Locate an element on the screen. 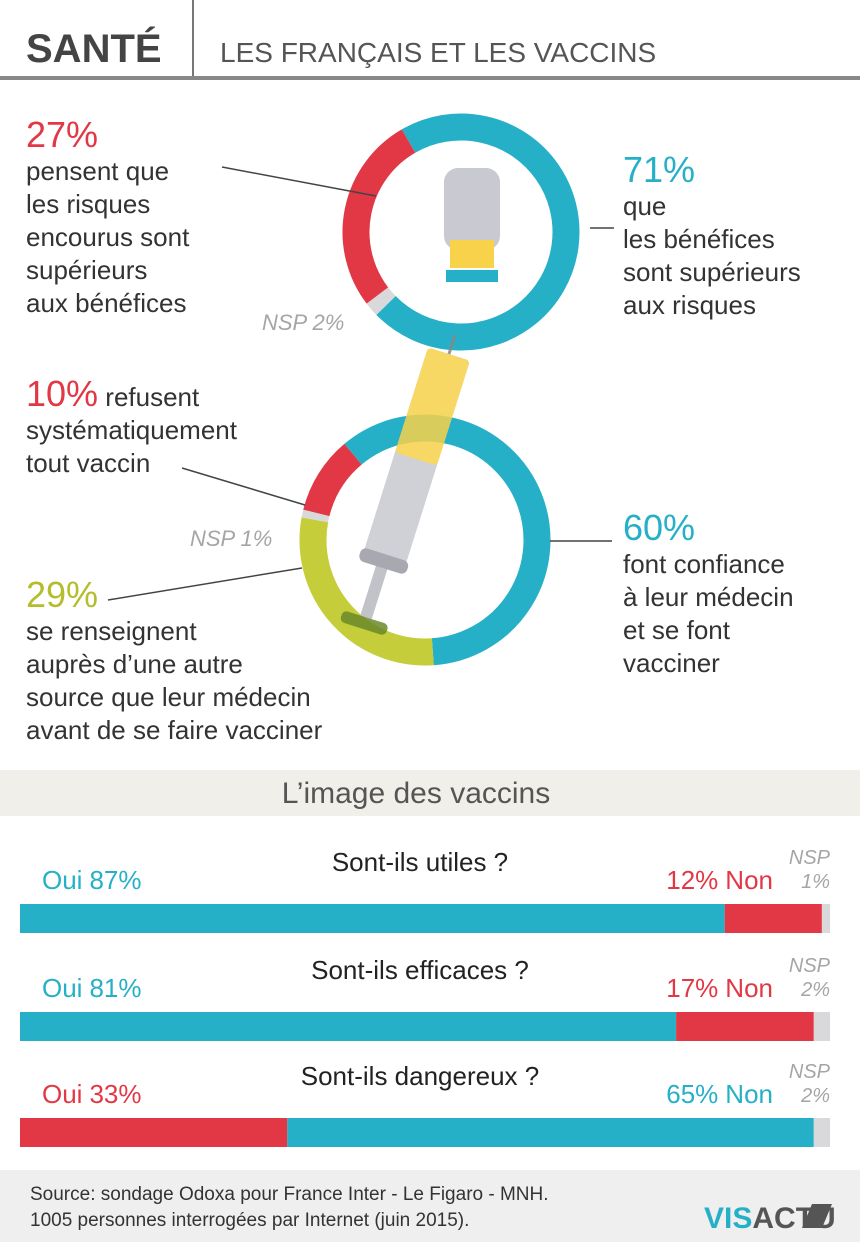  vial-neck is located at coordinates (472, 254).